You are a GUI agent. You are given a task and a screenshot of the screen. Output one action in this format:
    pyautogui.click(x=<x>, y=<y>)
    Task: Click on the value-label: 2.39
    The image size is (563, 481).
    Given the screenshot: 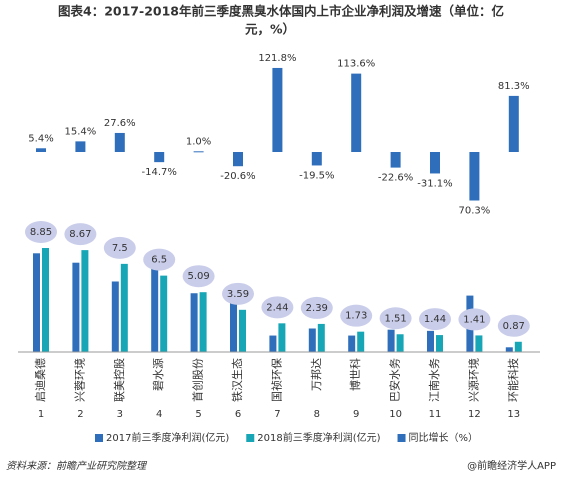 What is the action you would take?
    pyautogui.click(x=317, y=308)
    